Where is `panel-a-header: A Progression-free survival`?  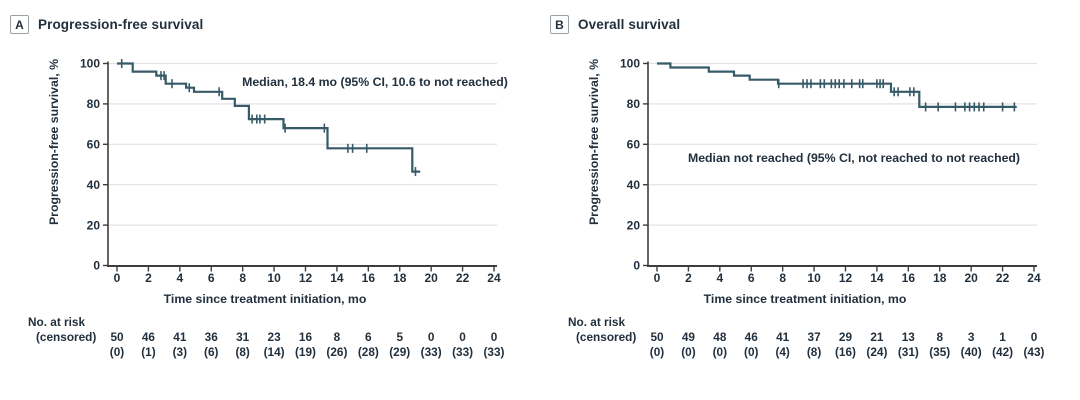
panel-a-header: A Progression-free survival is located at coordinates (106, 24).